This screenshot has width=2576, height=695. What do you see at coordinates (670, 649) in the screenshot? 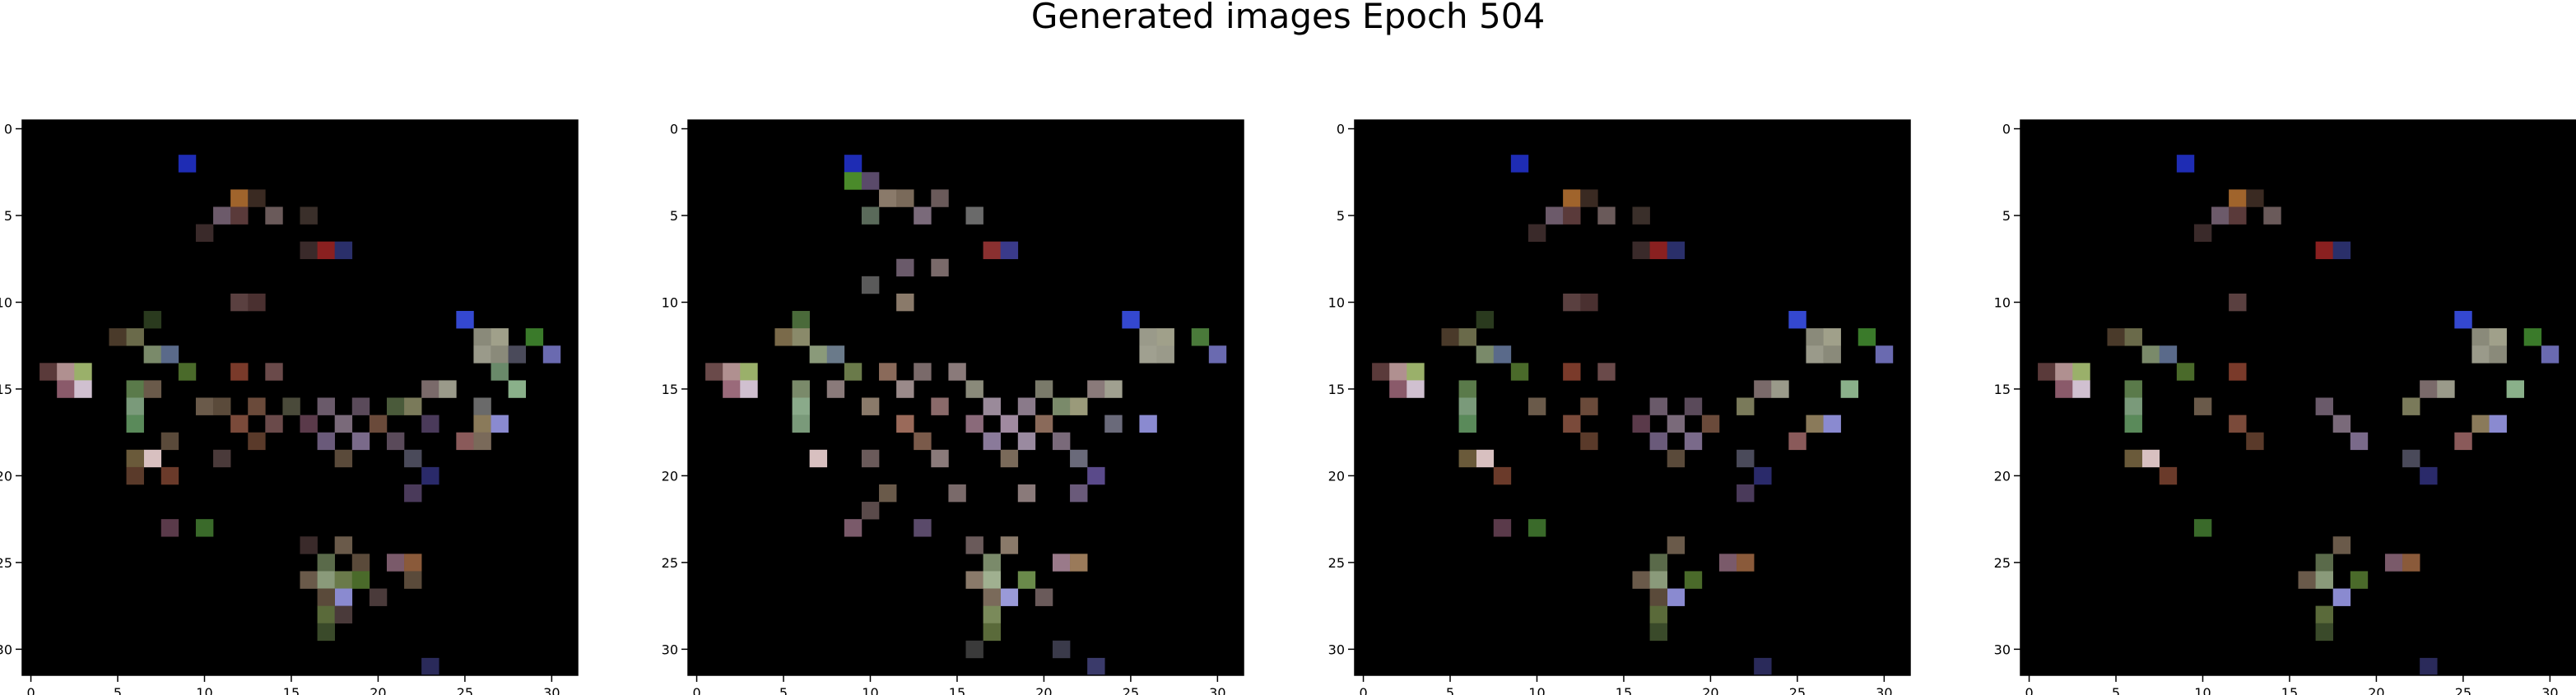
I see `y-tick-label: 30` at bounding box center [670, 649].